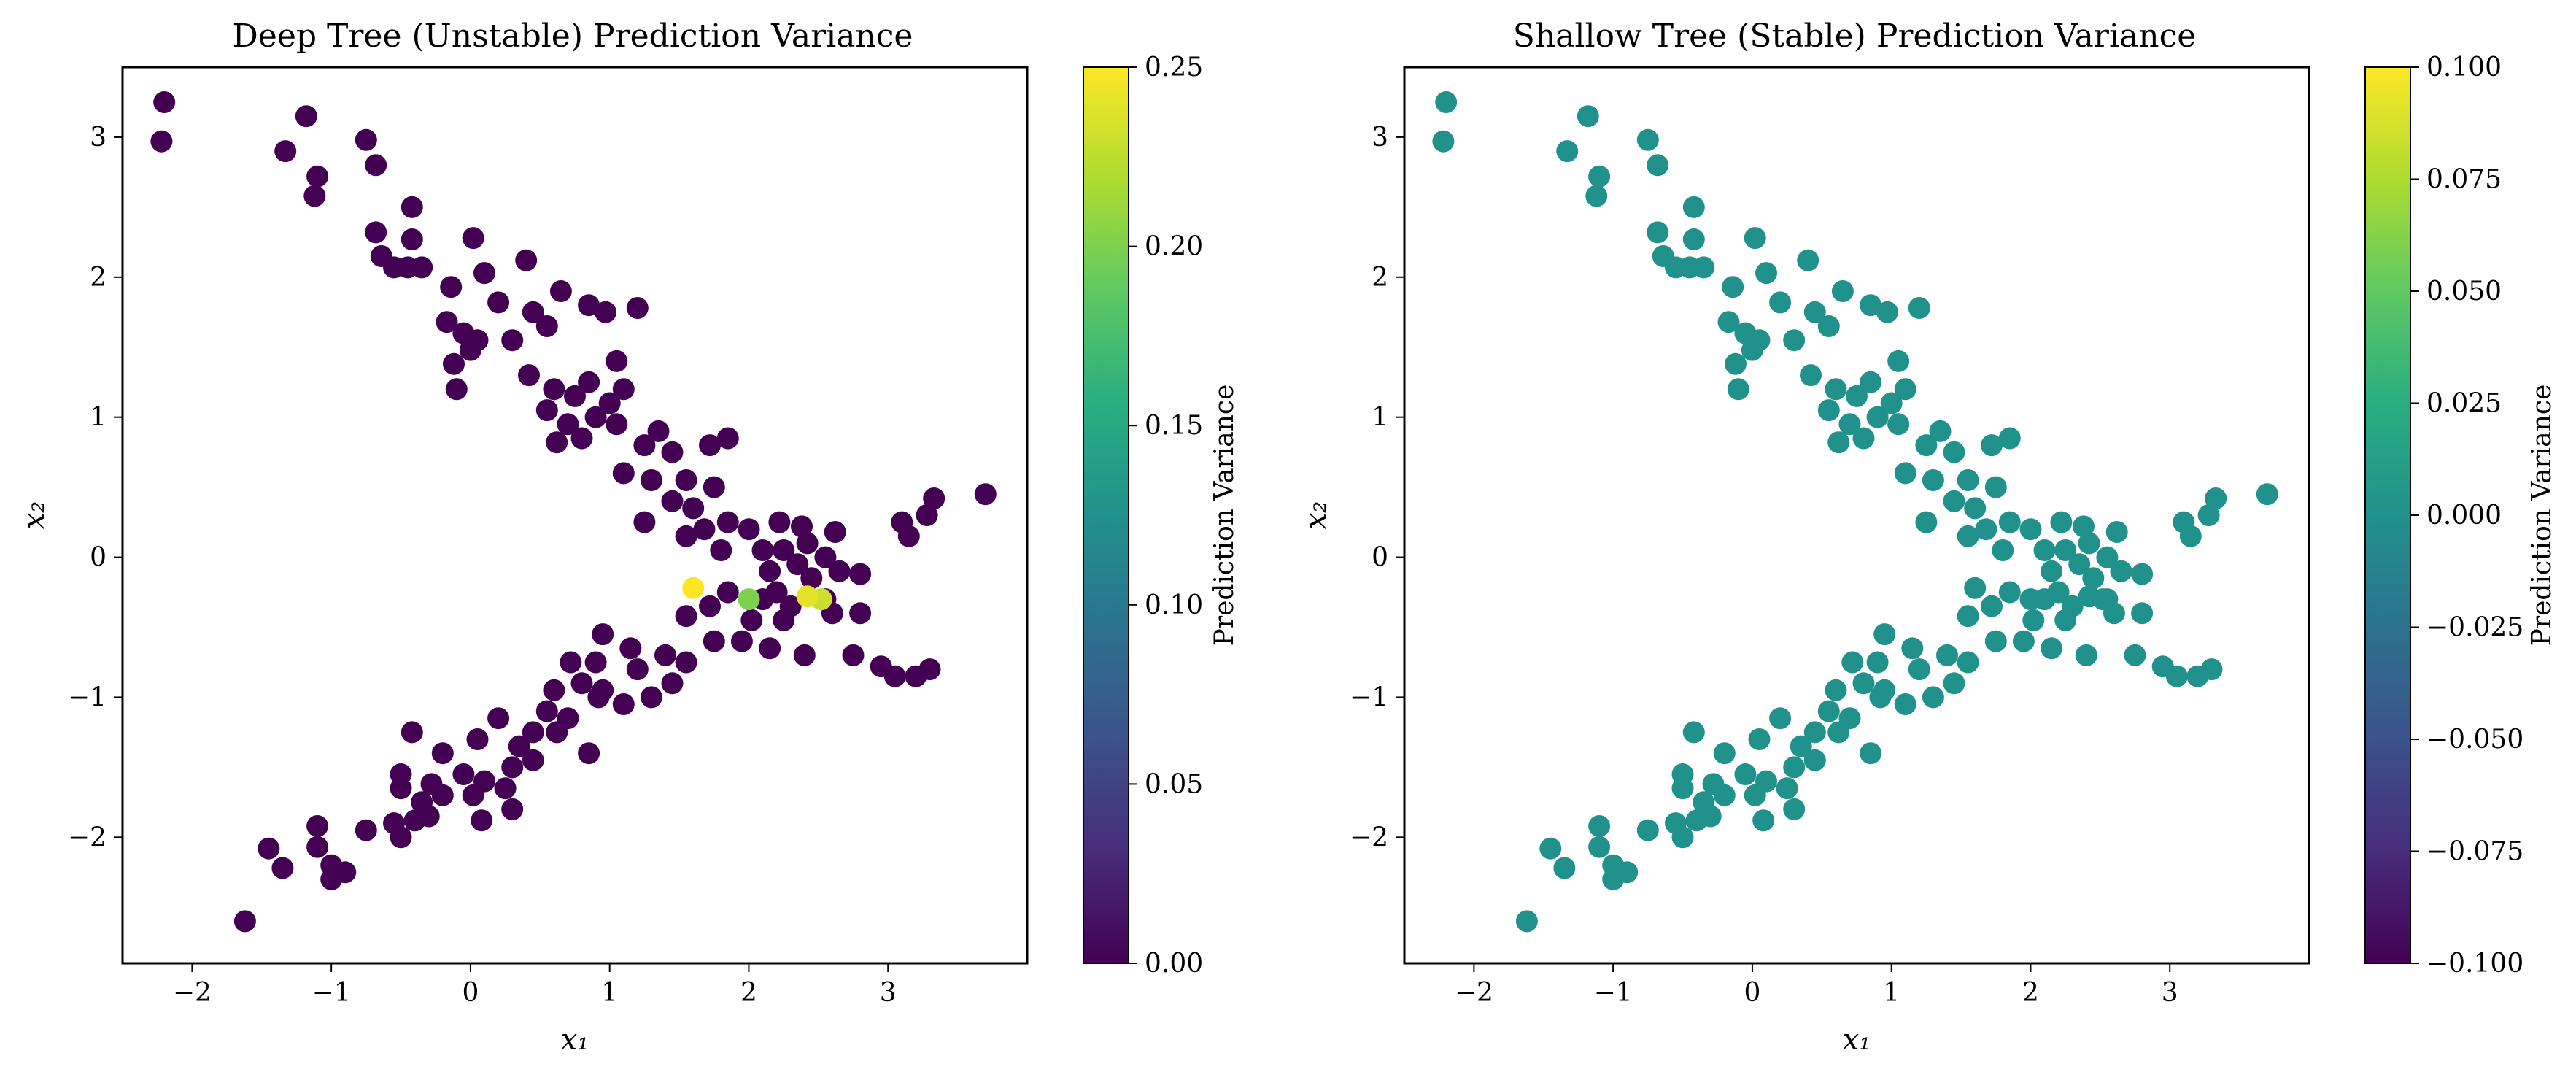 This screenshot has width=2576, height=1072. I want to click on y-axis-label: x₂, so click(34, 515).